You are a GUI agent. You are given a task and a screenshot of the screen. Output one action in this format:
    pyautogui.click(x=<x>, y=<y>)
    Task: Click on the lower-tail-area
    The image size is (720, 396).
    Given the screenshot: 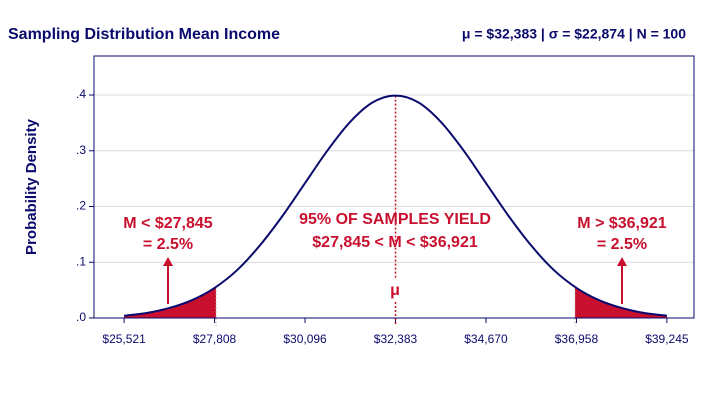 What is the action you would take?
    pyautogui.click(x=170, y=302)
    